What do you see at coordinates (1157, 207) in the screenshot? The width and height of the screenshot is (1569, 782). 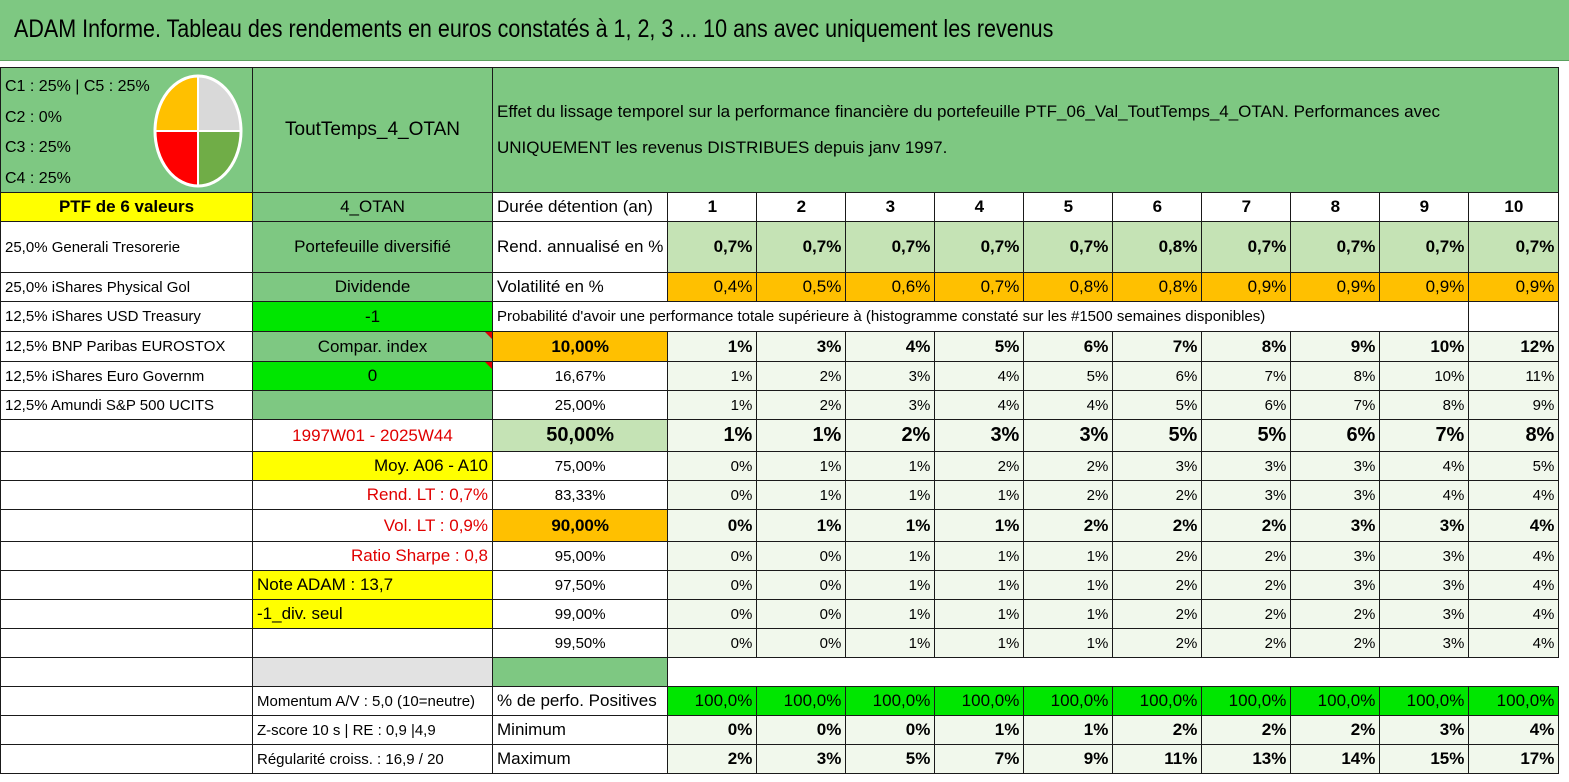 I see `year-header: 6` at bounding box center [1157, 207].